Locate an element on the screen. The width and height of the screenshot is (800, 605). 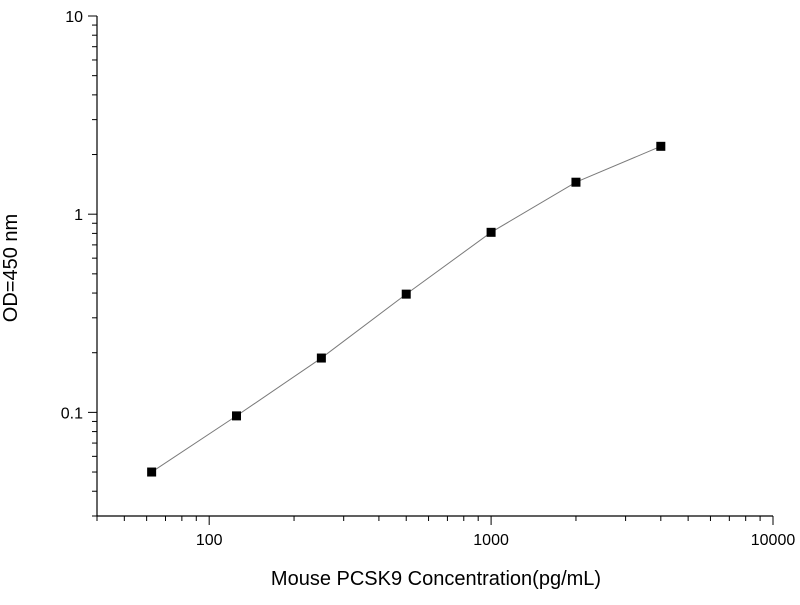
x-tick-label: 1000 is located at coordinates (491, 540).